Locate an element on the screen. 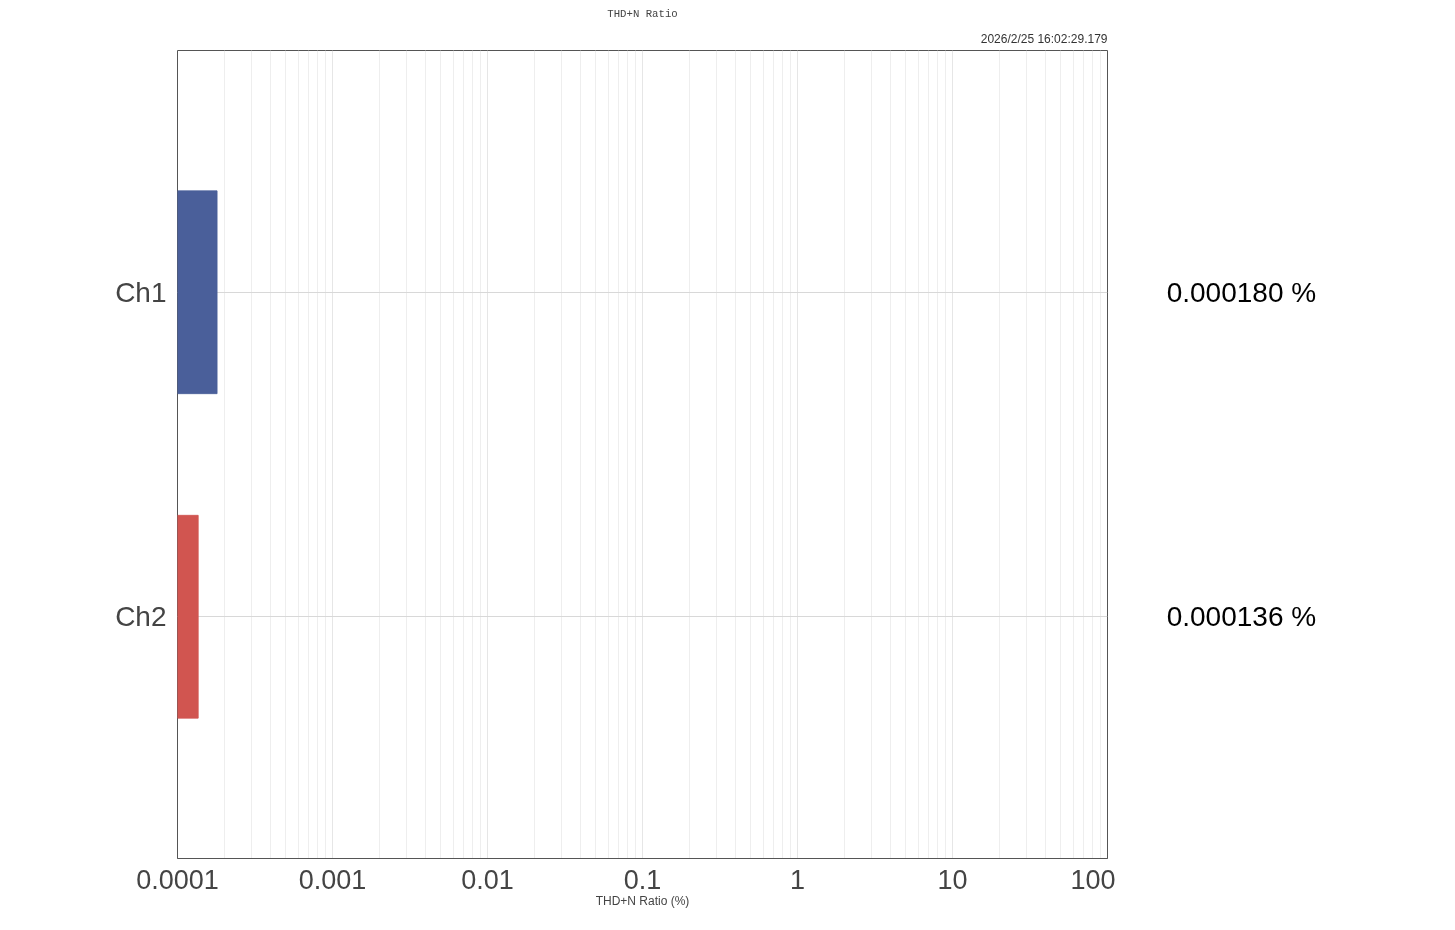 This screenshot has height=930, width=1455. x-tick-label: 0.01 is located at coordinates (487, 879).